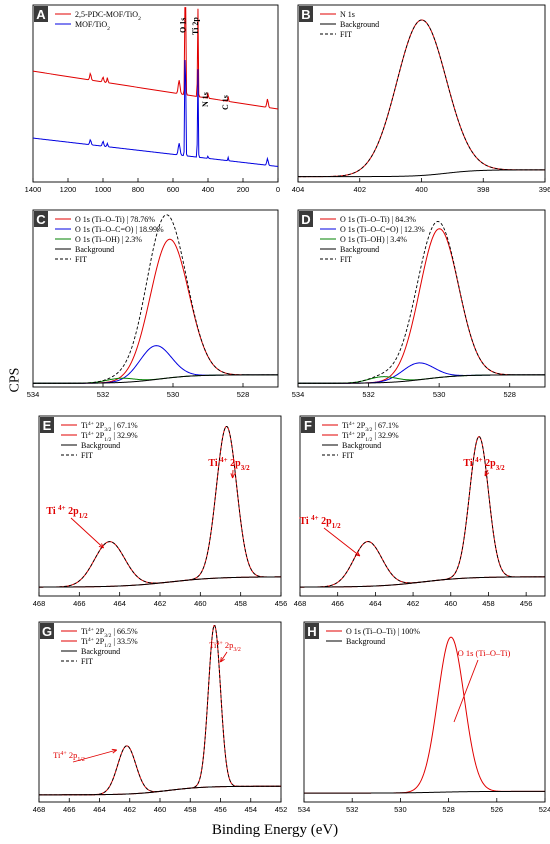  I want to click on legend-entry: O 1s (Ti–OH) | 3.4%, so click(373, 239).